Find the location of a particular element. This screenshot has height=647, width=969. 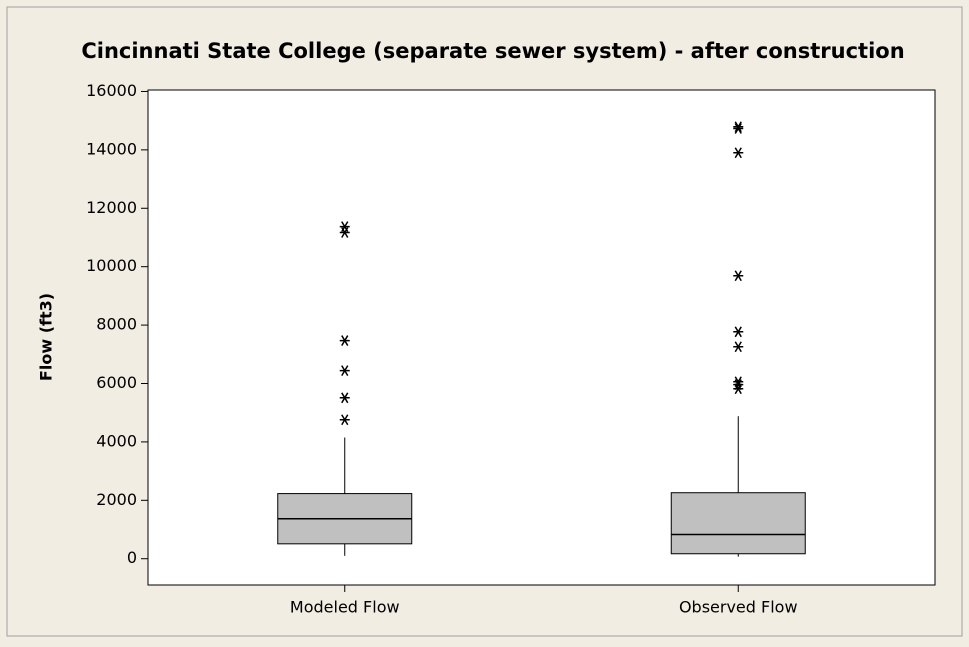

y-tick-label: 2000 is located at coordinates (116, 499).